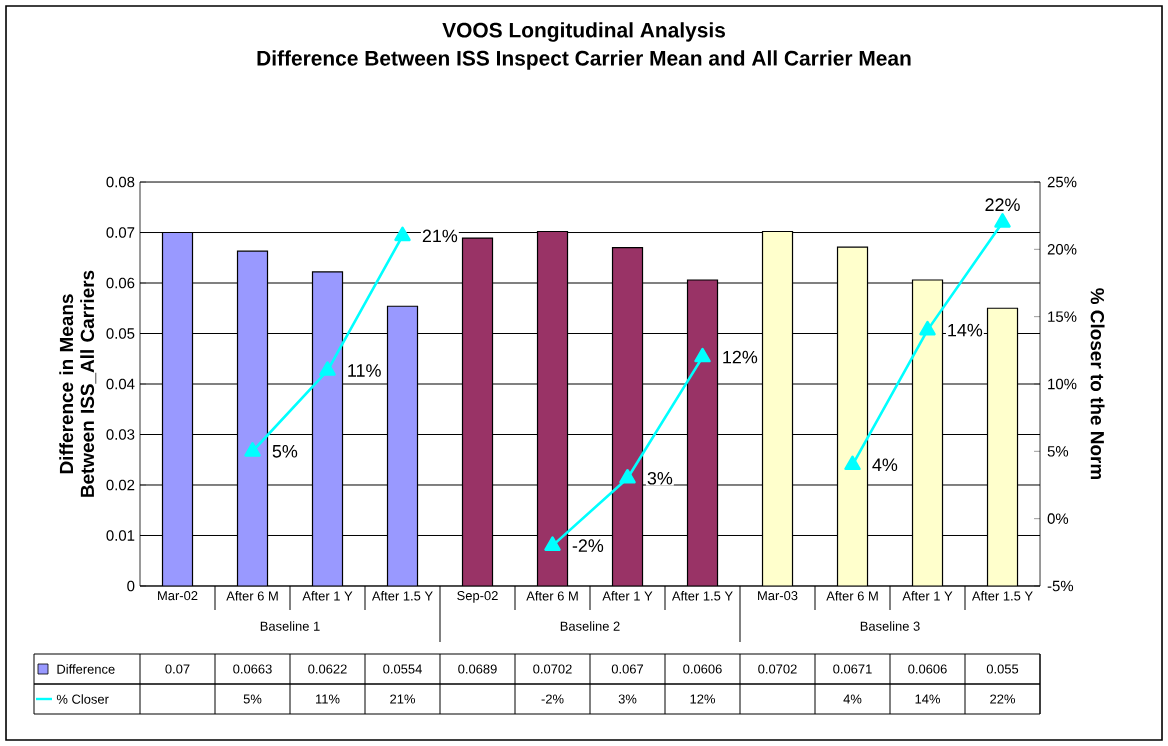  What do you see at coordinates (965, 330) in the screenshot?
I see `text: 14%` at bounding box center [965, 330].